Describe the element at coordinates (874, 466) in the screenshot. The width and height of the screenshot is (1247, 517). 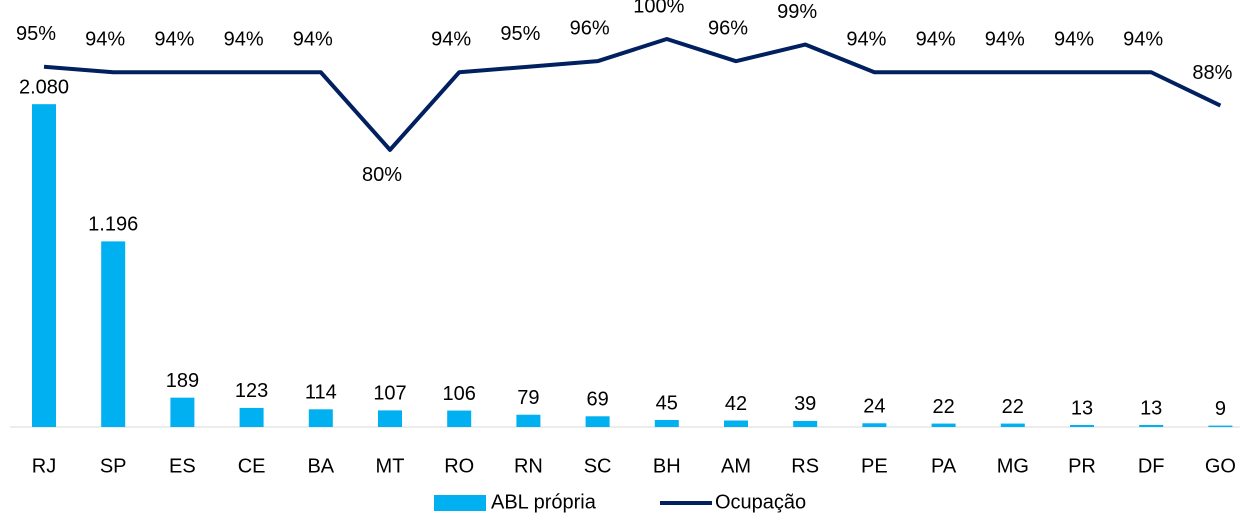
I see `x-tick-label: PE` at that location.